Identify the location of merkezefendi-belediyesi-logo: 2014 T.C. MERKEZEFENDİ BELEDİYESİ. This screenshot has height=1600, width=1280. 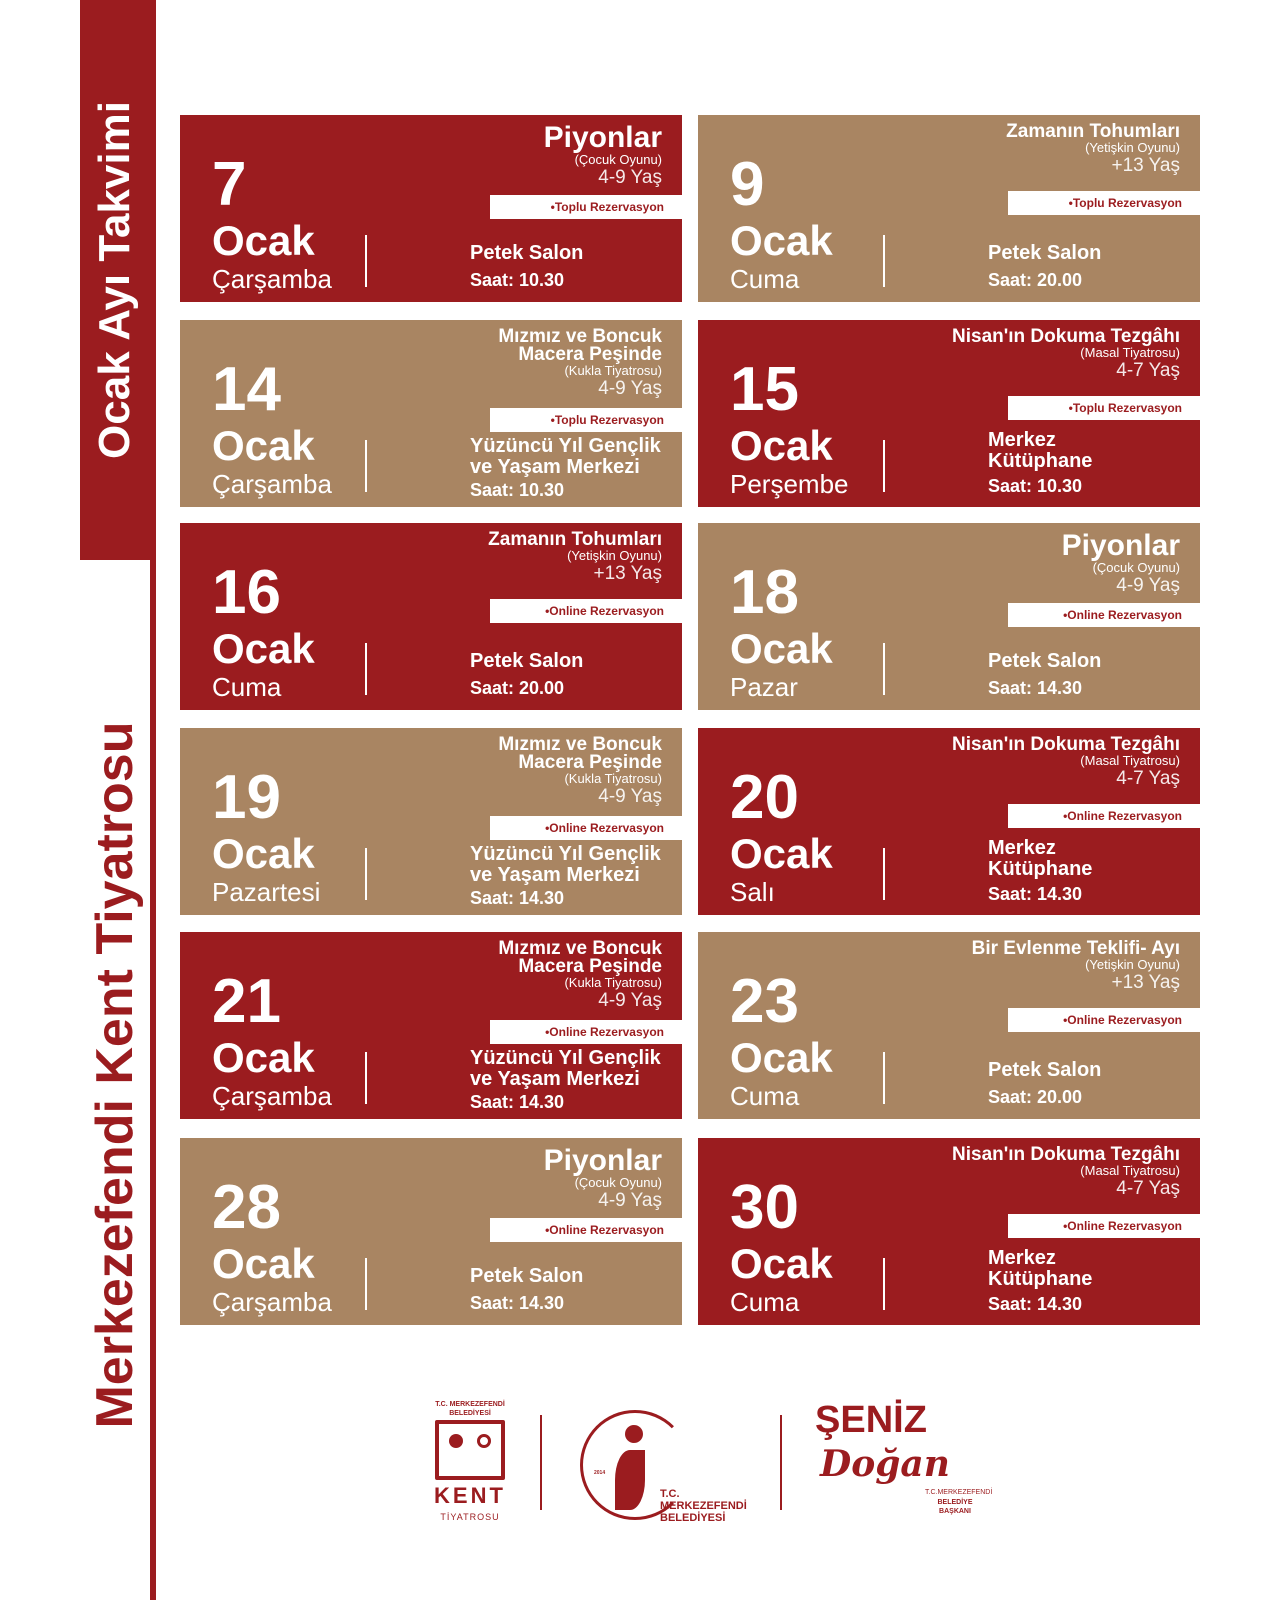
(680, 1467).